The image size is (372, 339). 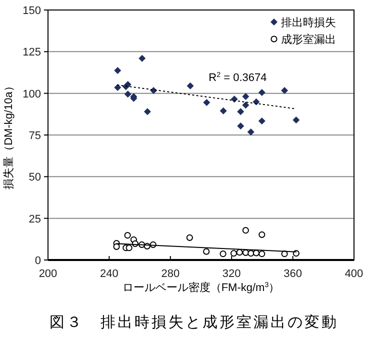 I want to click on y-tick-label: 25, so click(x=34, y=219).